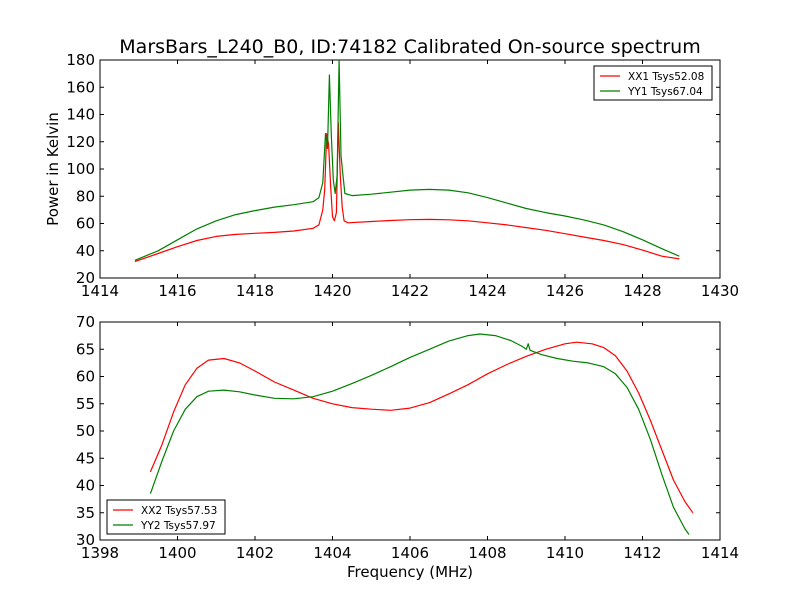 The image size is (800, 600). I want to click on legend-label: XX2 Tsys57.53, so click(179, 511).